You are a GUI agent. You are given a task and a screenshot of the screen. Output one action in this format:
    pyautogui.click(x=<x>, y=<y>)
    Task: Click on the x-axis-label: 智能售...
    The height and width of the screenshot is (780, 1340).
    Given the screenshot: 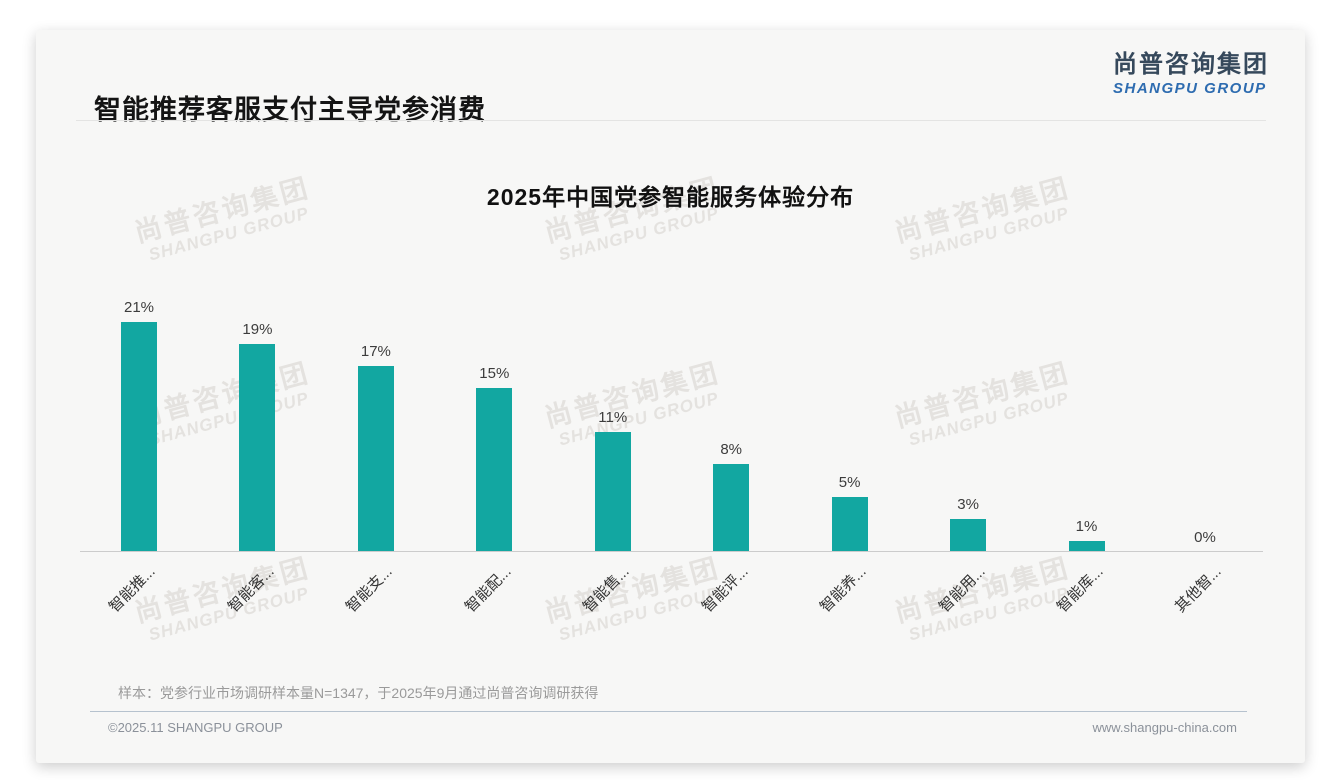 What is the action you would take?
    pyautogui.click(x=606, y=589)
    